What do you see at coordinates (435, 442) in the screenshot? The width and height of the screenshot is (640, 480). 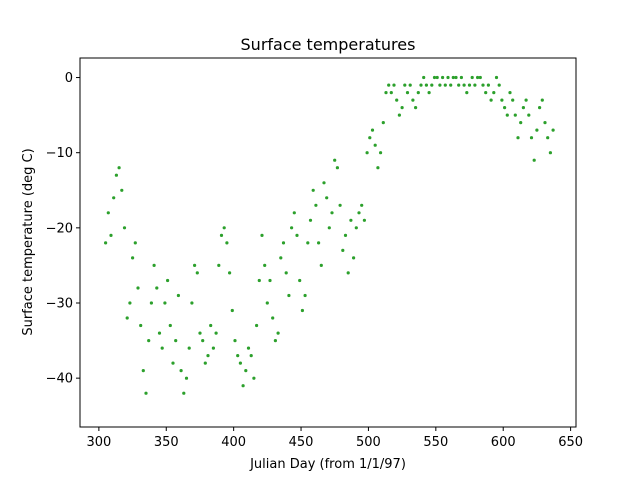 I see `x-tick-label: 550` at bounding box center [435, 442].